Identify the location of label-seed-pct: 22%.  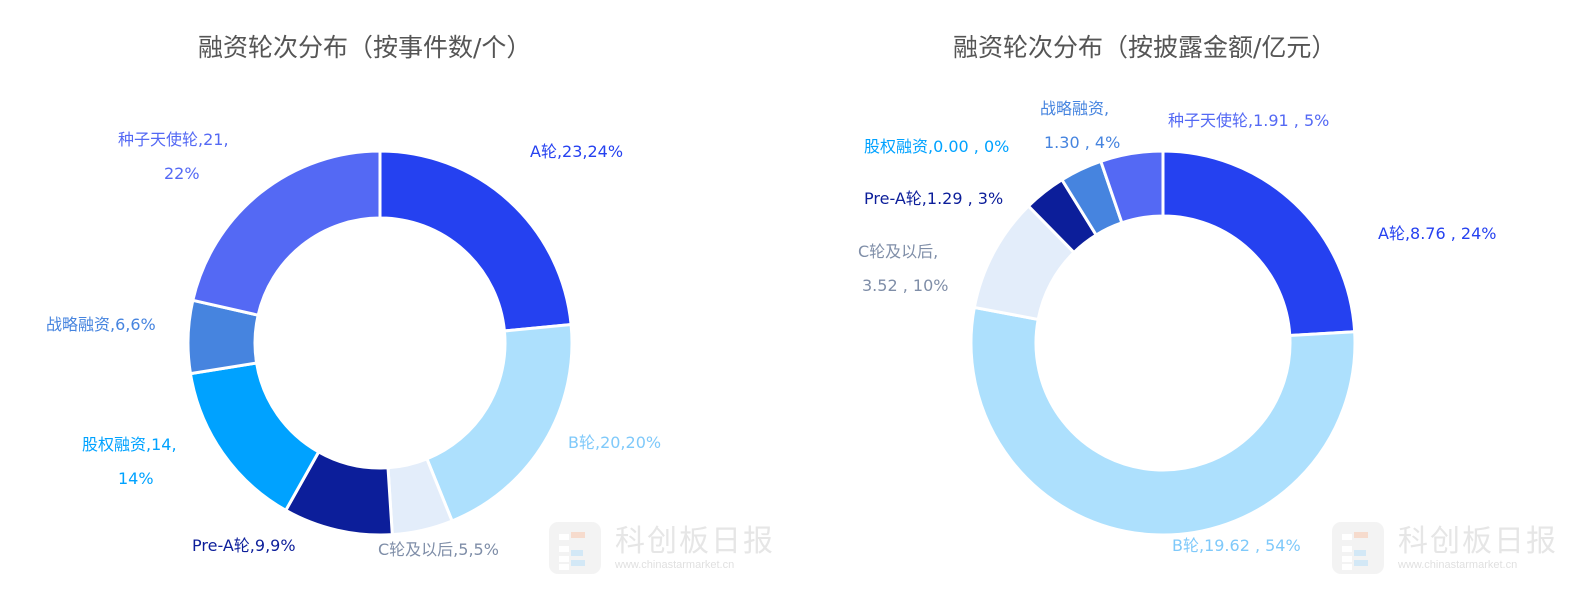
(182, 173).